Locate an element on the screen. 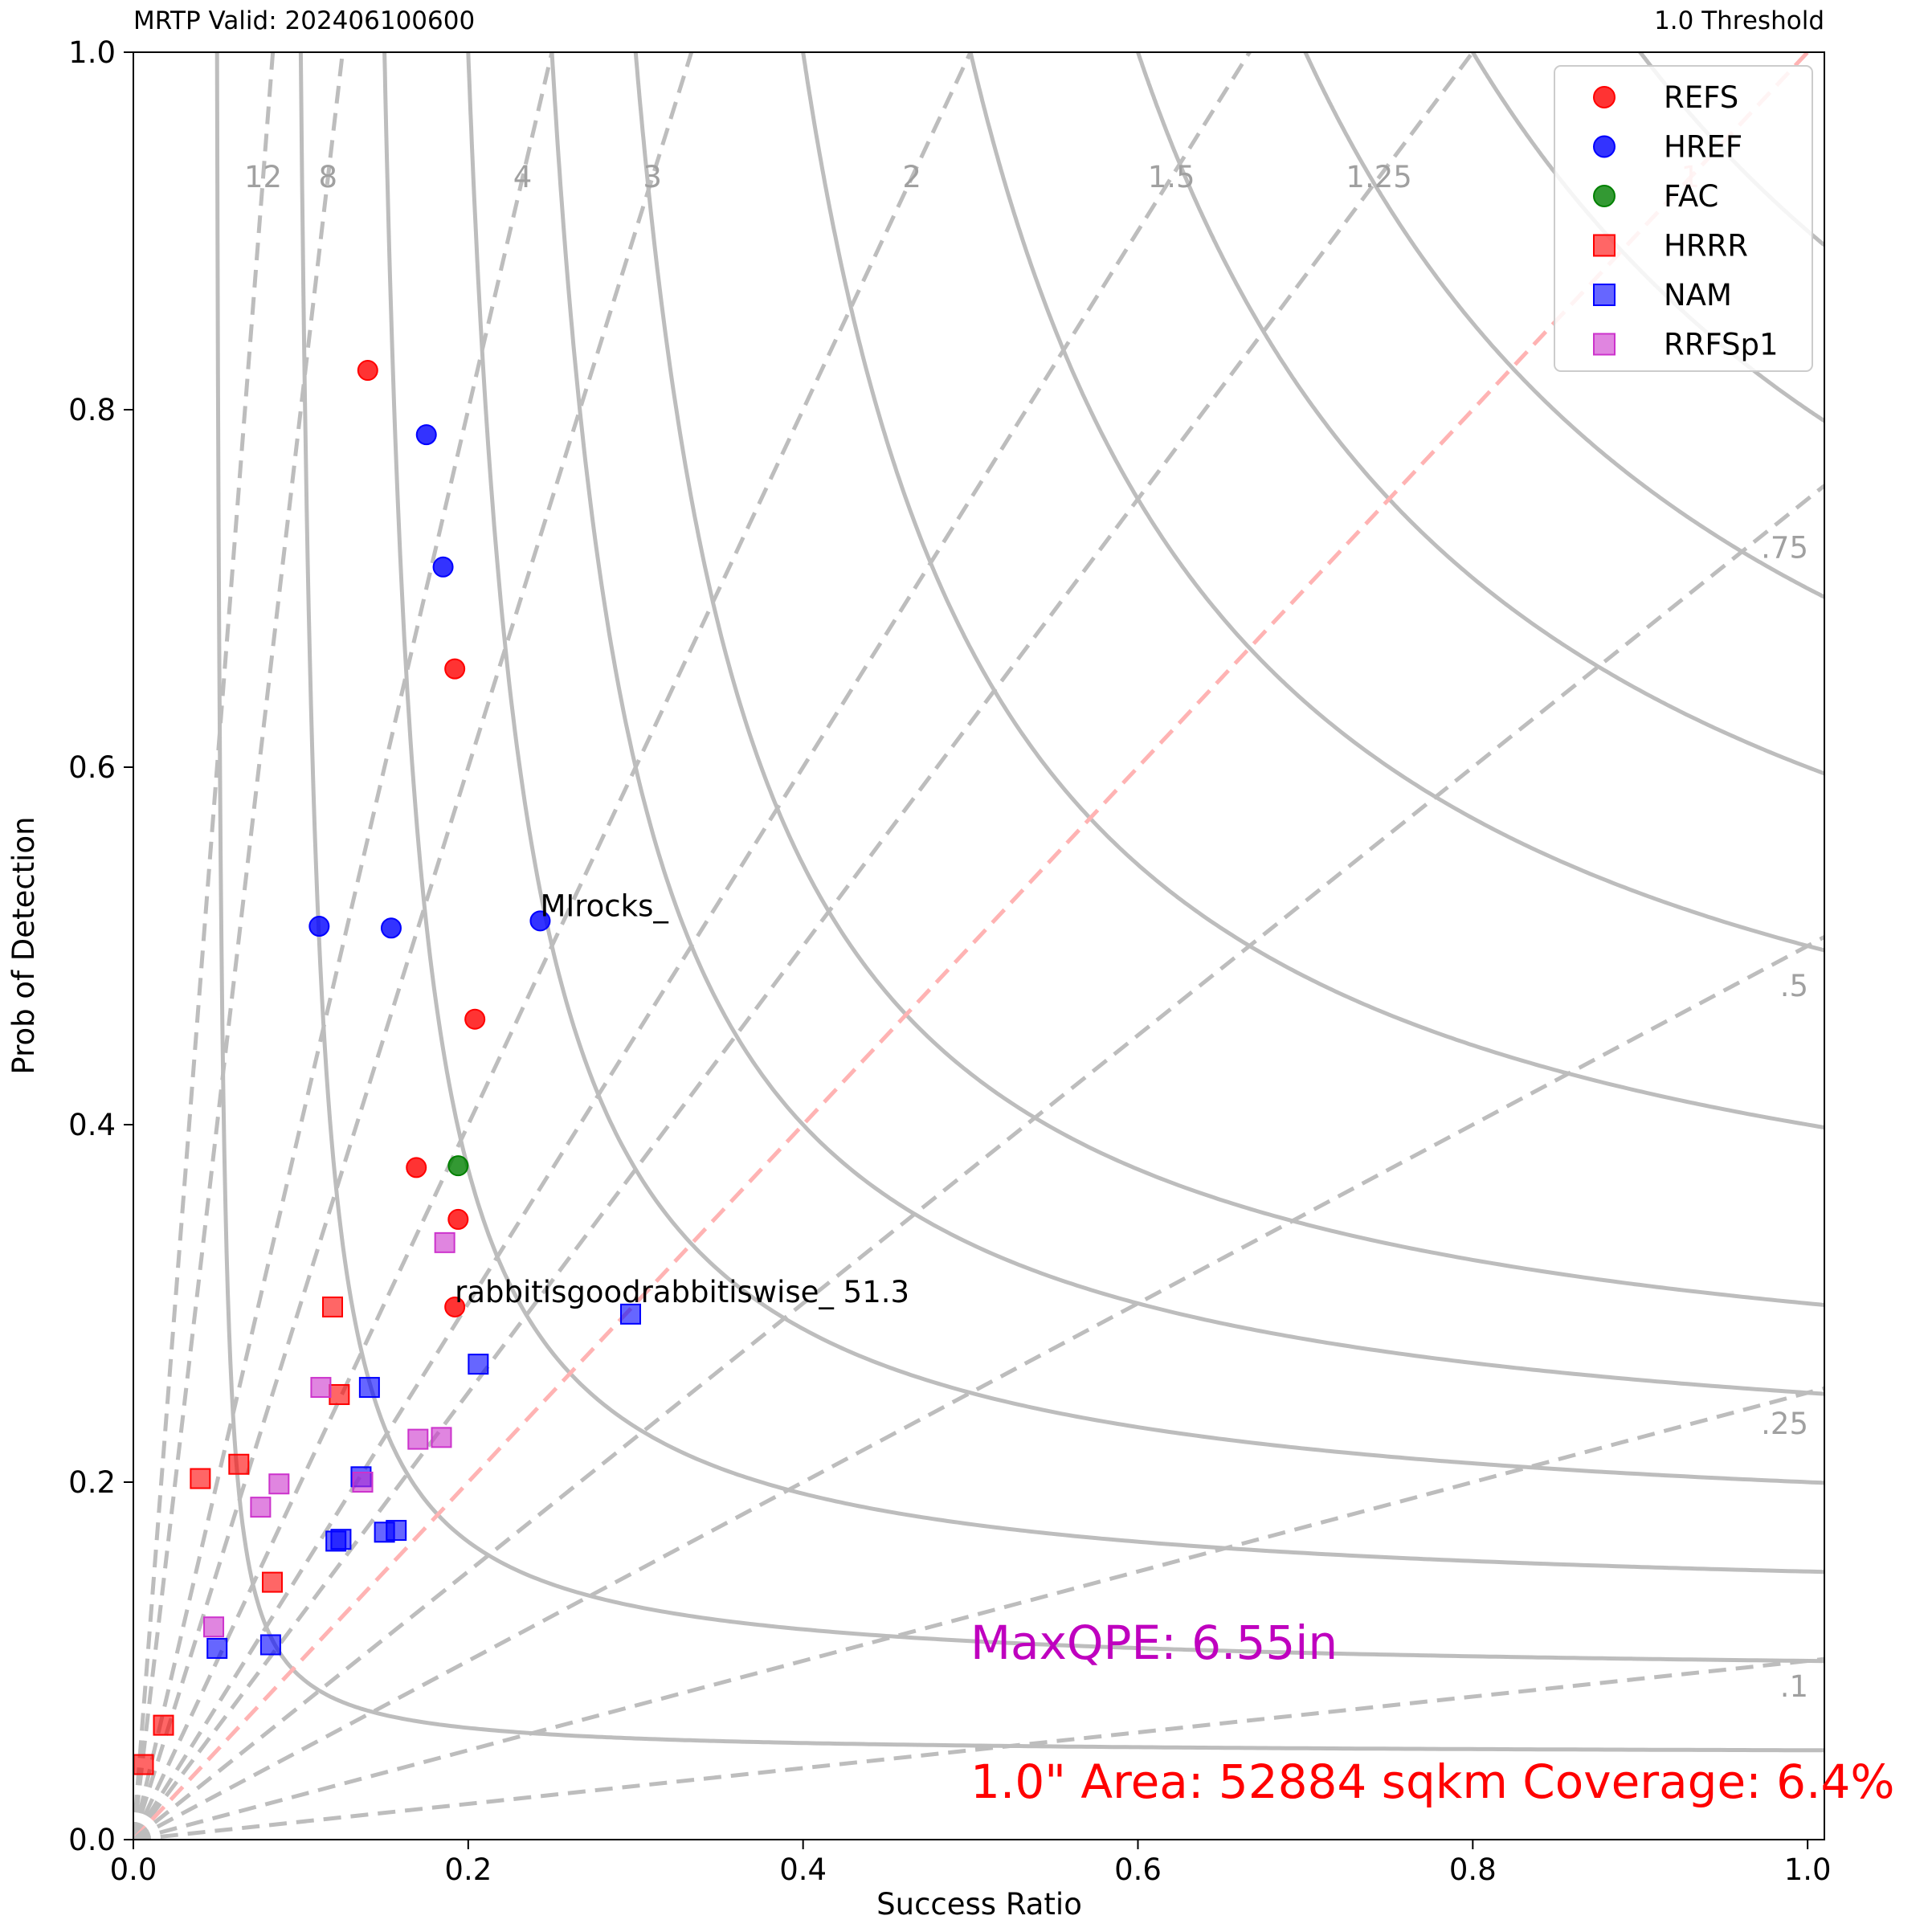 This screenshot has height=1932, width=1928. y-axis-ticks: 0.0 0.2 0.4 0.6 0.8 1.0 is located at coordinates (100, 946).